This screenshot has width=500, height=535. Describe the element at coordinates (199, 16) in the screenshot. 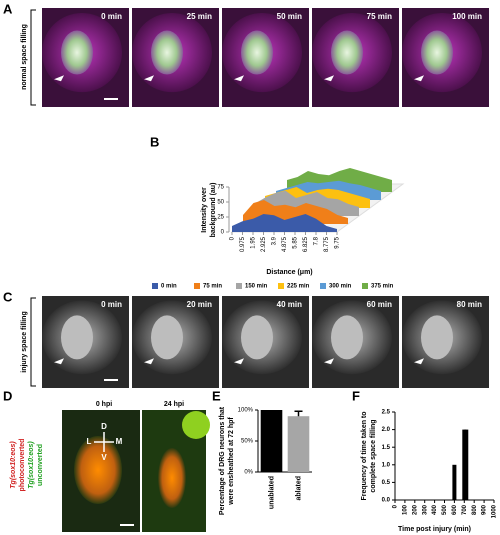

I see `time-label: 25 min` at that location.